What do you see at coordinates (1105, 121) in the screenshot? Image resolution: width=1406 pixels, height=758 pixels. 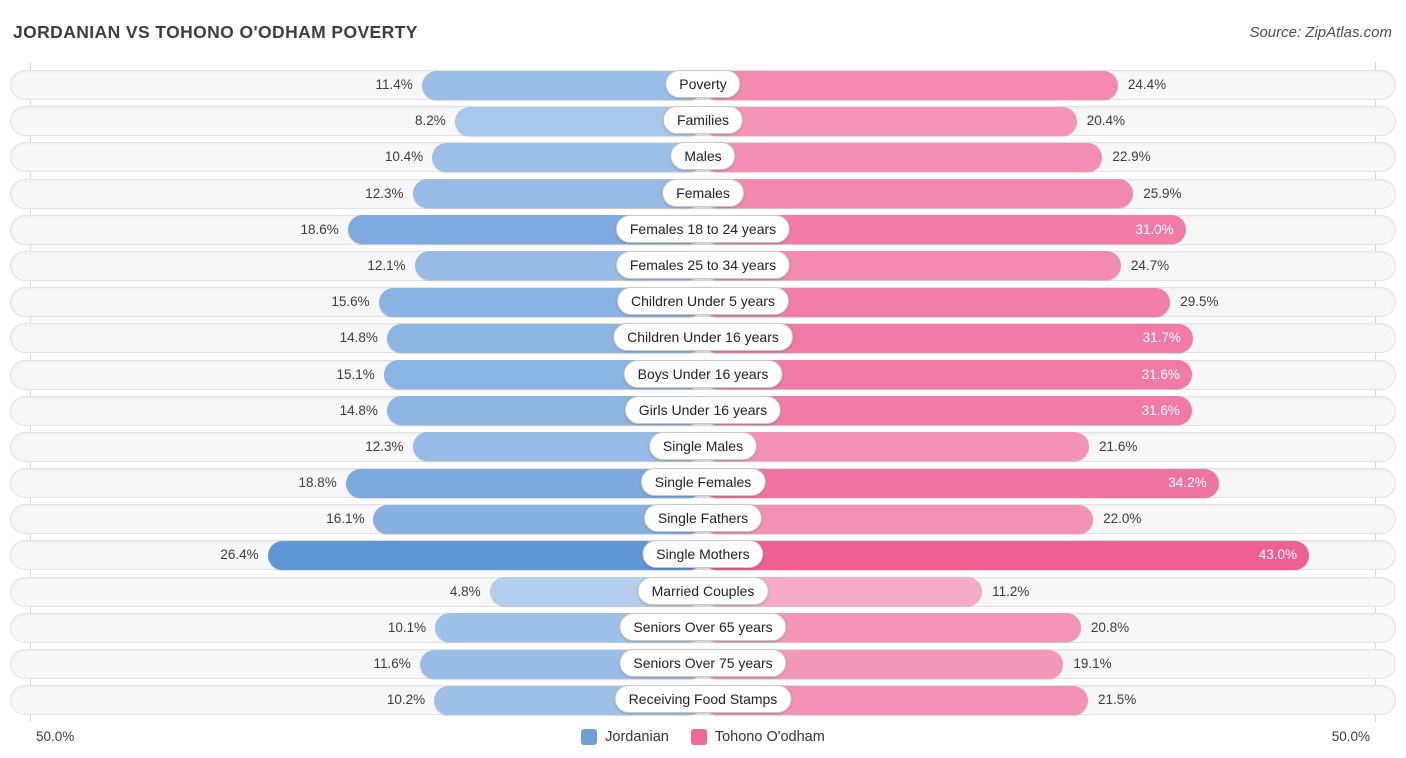 I see `tohono-oodham-value: 20.4%` at bounding box center [1105, 121].